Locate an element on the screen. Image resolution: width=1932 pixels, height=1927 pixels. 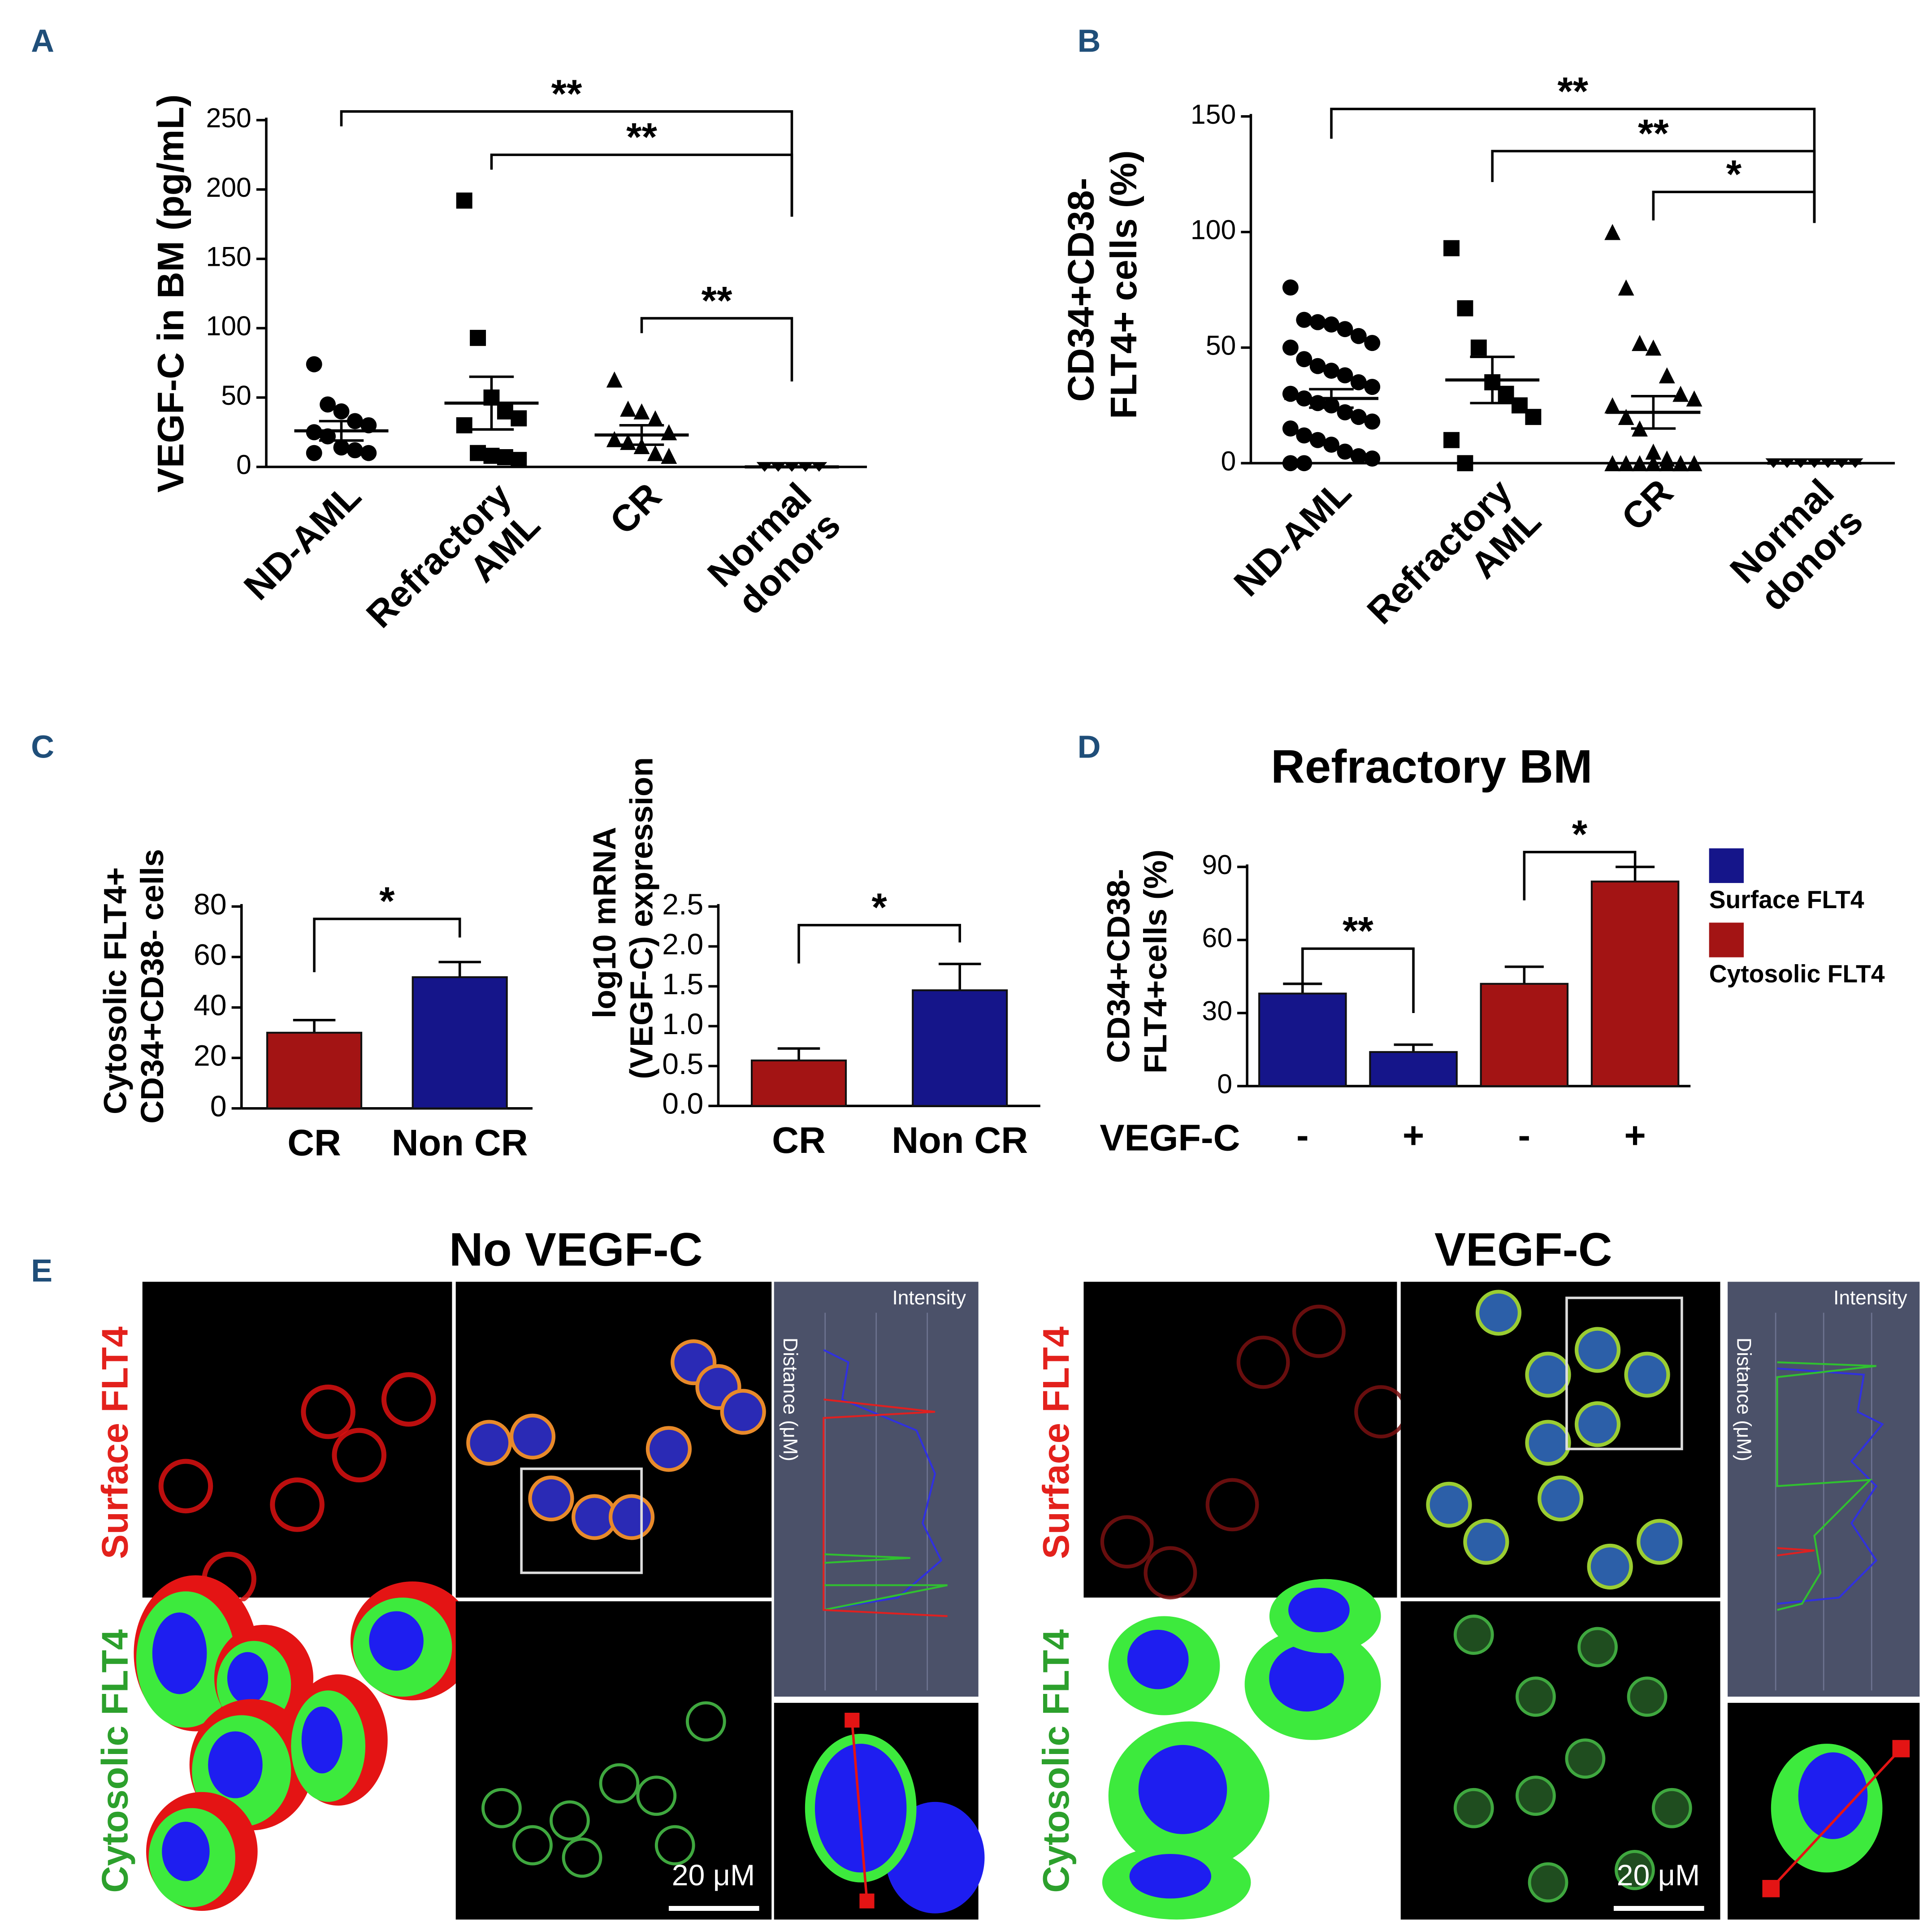
y-axis-label: CD34+CD38- FLT4+ cells (%) is located at coordinates (1102, 289).